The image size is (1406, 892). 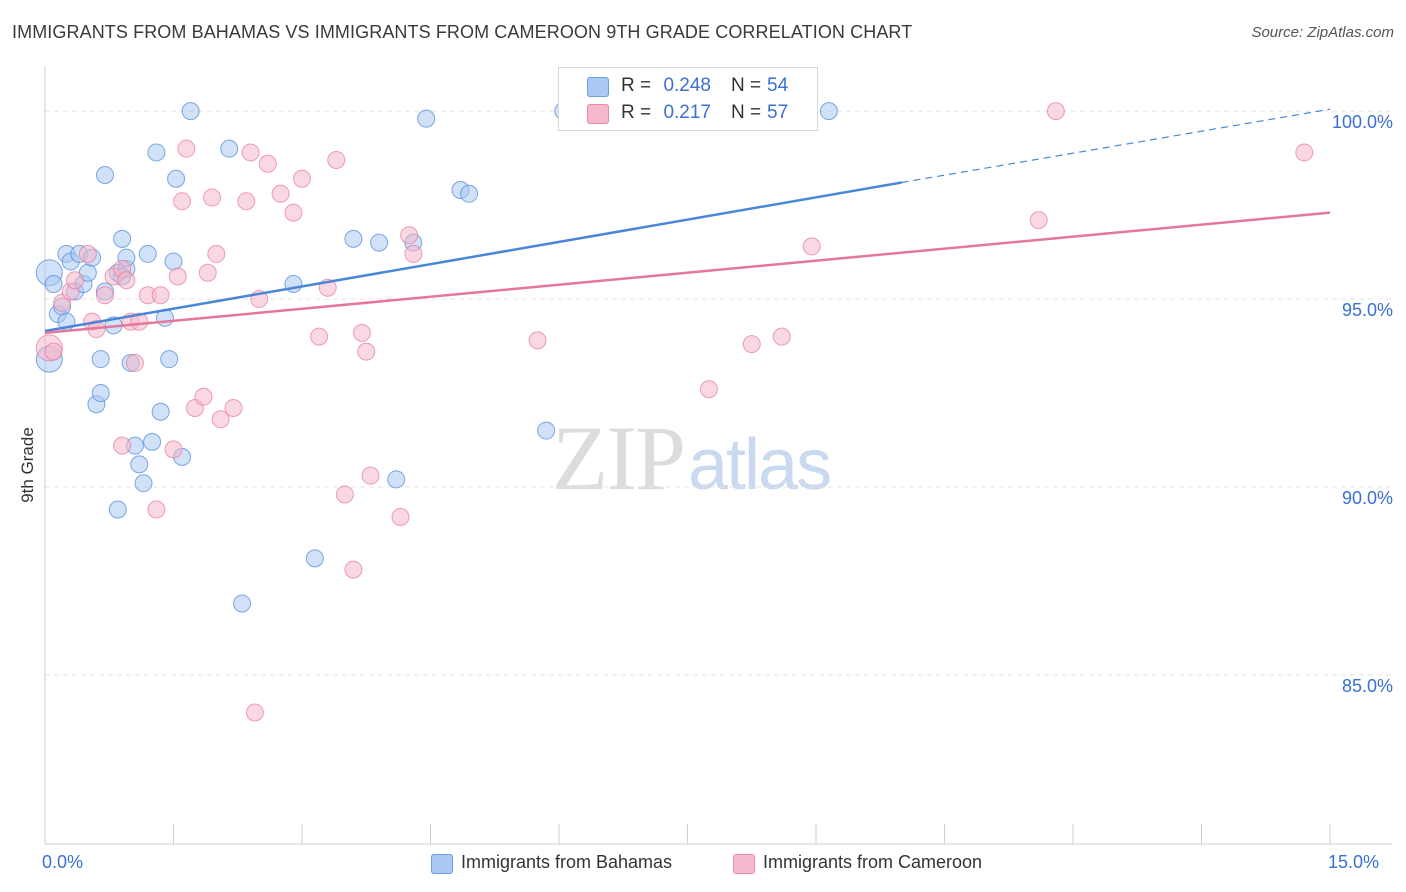 I want to click on stats-legend-row-bahamas: R = 0.248 N = 54, so click(x=688, y=87).